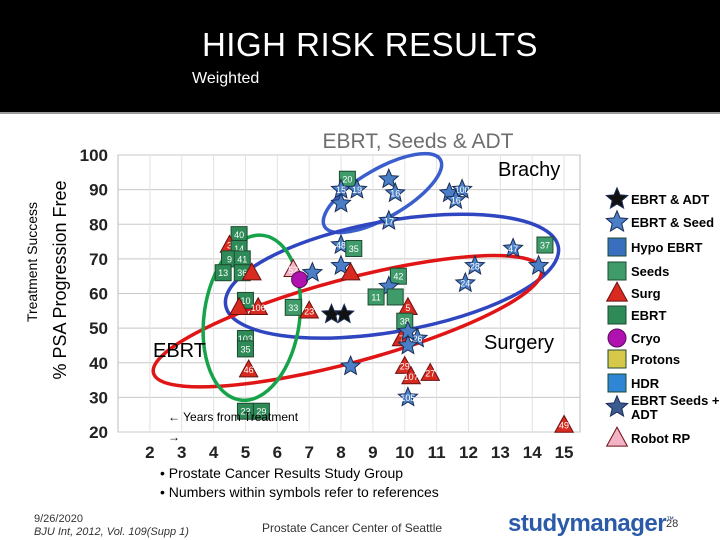 This screenshot has width=720, height=540. Describe the element at coordinates (261, 412) in the screenshot. I see `point-label: 29` at that location.